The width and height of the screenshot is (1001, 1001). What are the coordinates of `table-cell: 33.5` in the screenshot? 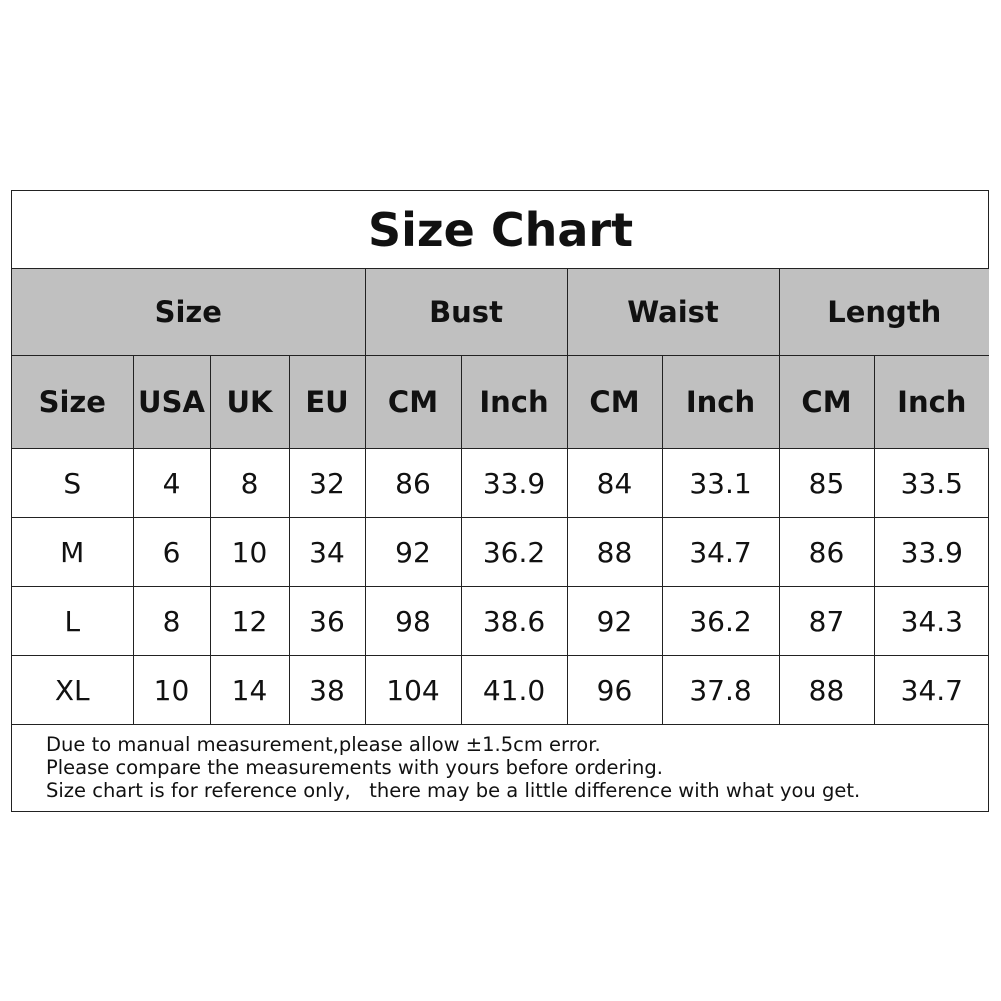 It's located at (931, 483).